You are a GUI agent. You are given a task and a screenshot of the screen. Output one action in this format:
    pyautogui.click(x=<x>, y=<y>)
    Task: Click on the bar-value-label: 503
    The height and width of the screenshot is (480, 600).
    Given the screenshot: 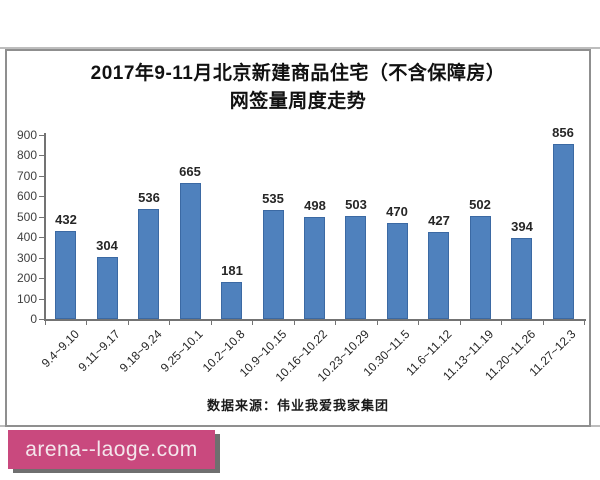 What is the action you would take?
    pyautogui.click(x=356, y=204)
    